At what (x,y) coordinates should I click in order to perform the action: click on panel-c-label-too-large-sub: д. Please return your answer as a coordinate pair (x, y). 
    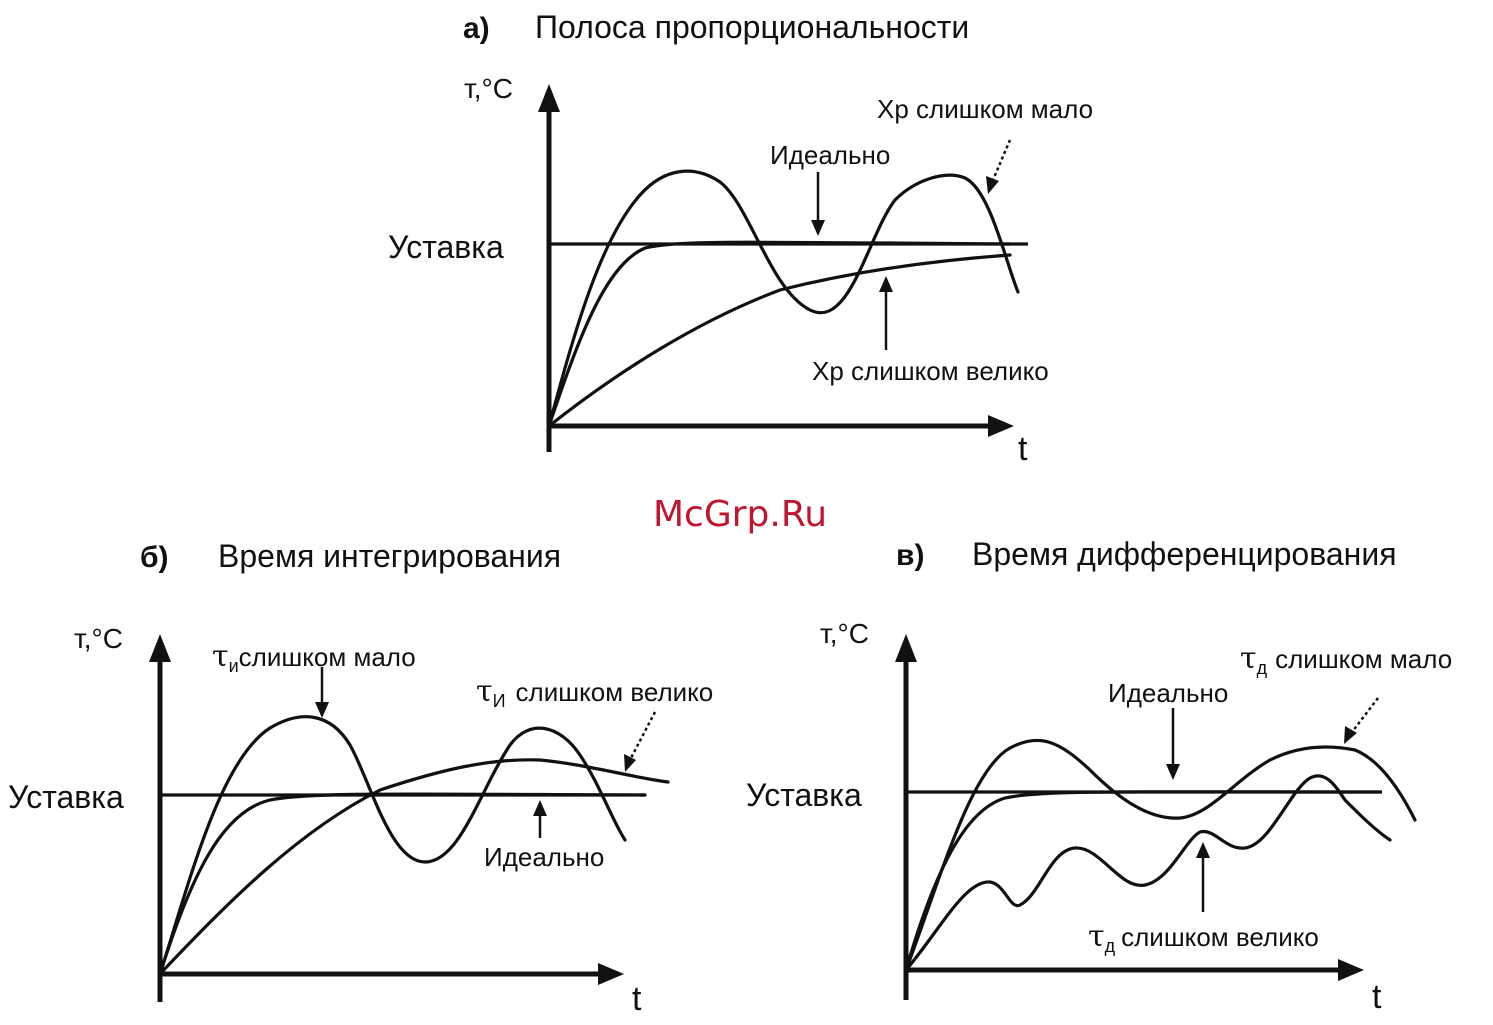
    Looking at the image, I should click on (1110, 946).